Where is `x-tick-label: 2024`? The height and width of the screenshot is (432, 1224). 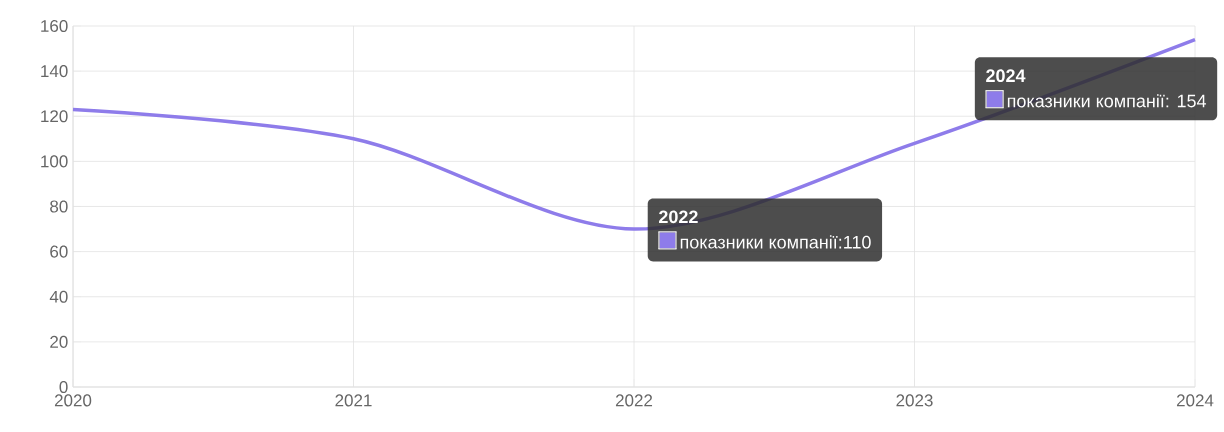 x-tick-label: 2024 is located at coordinates (1195, 400).